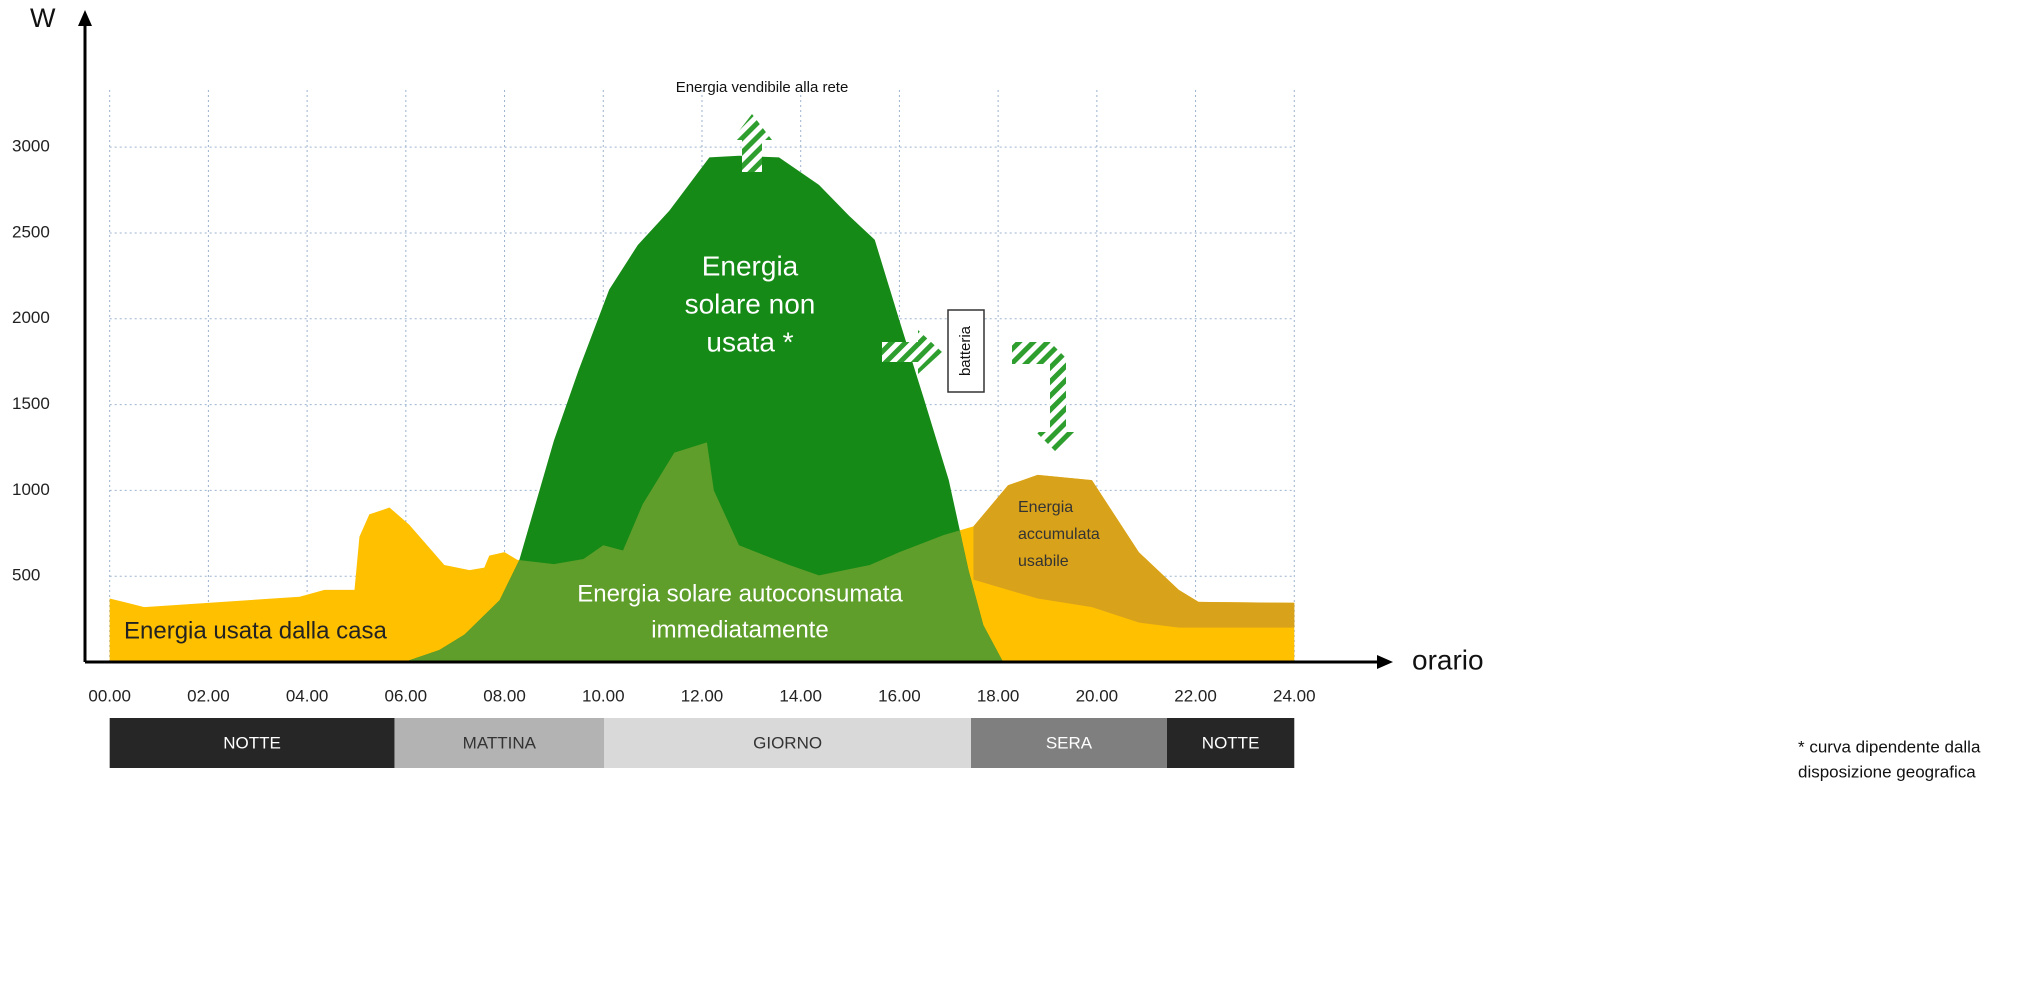  What do you see at coordinates (749, 341) in the screenshot?
I see `series-label: usata *` at bounding box center [749, 341].